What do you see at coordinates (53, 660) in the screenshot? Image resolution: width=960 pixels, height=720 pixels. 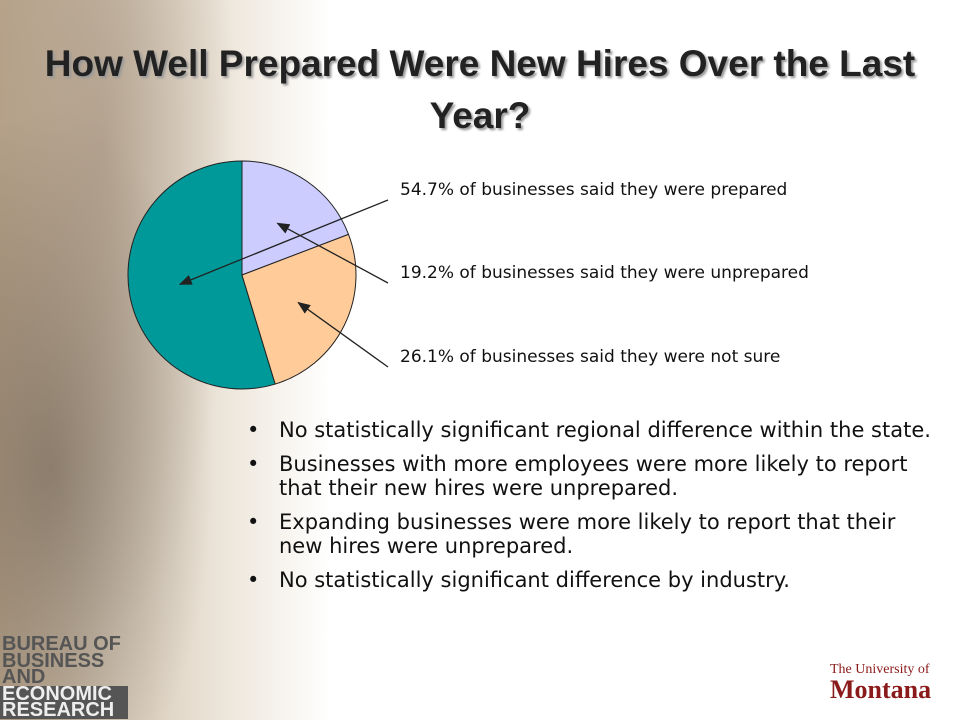 I see `logo-text: BUSINESS` at bounding box center [53, 660].